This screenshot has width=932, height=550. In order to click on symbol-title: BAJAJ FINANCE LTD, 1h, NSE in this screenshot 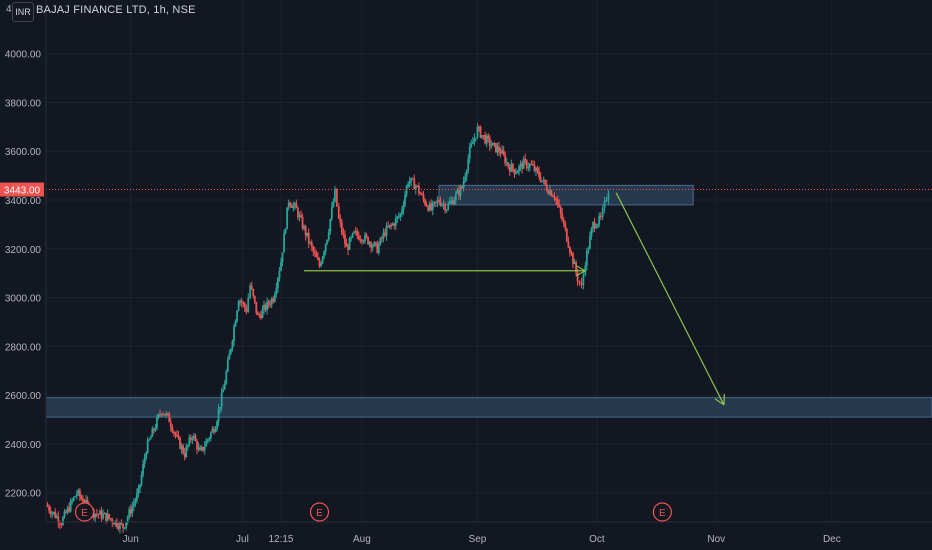, I will do `click(116, 10)`.